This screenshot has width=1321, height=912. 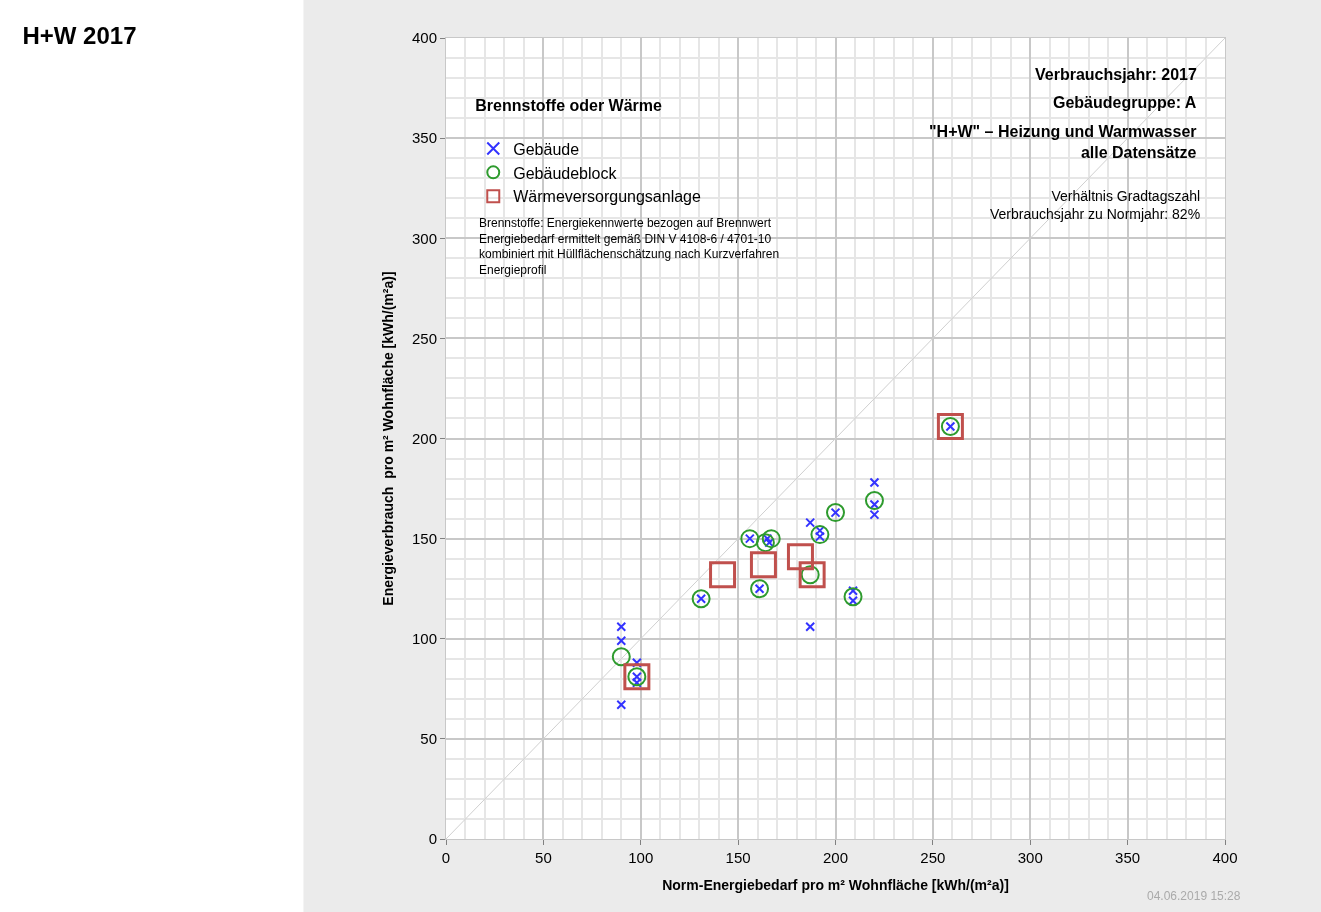 I want to click on annotation: Verhältnis Gradtagszahl Verbrauchsjahr zu Normjahr: 82%, so click(x=1095, y=205).